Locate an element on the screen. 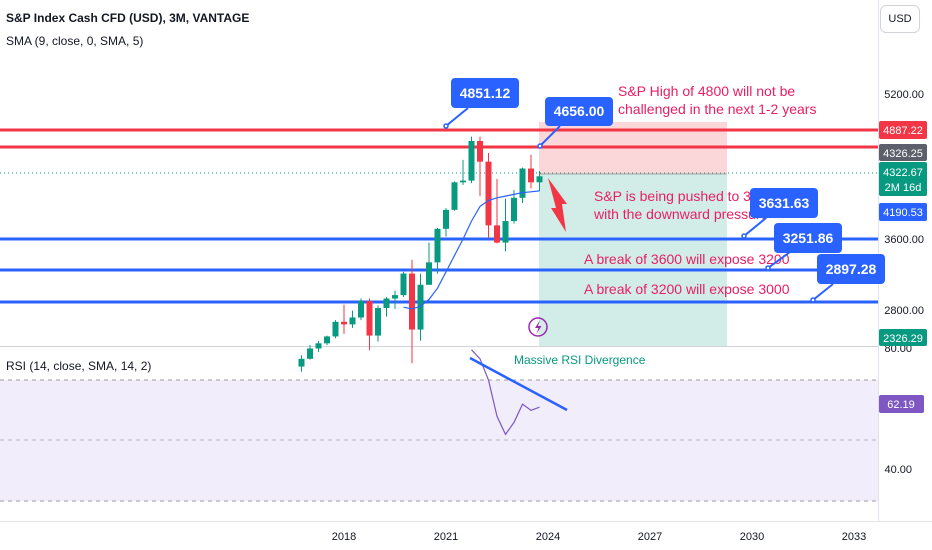 This screenshot has width=932, height=550. price-tag-4887: 4887.22 is located at coordinates (903, 131).